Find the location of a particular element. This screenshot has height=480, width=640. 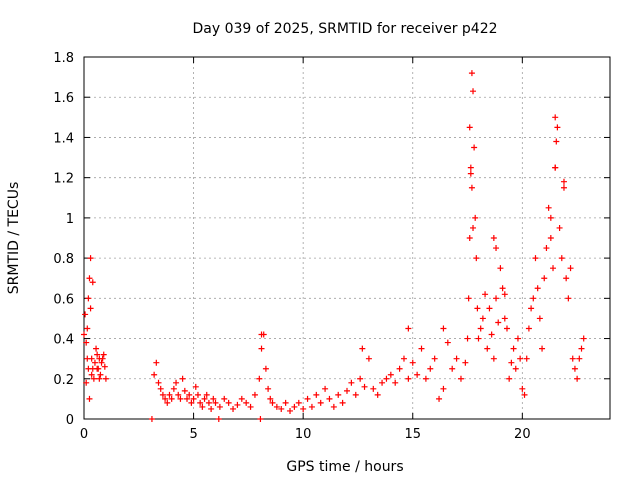

x-tick-label: 10 is located at coordinates (303, 434).